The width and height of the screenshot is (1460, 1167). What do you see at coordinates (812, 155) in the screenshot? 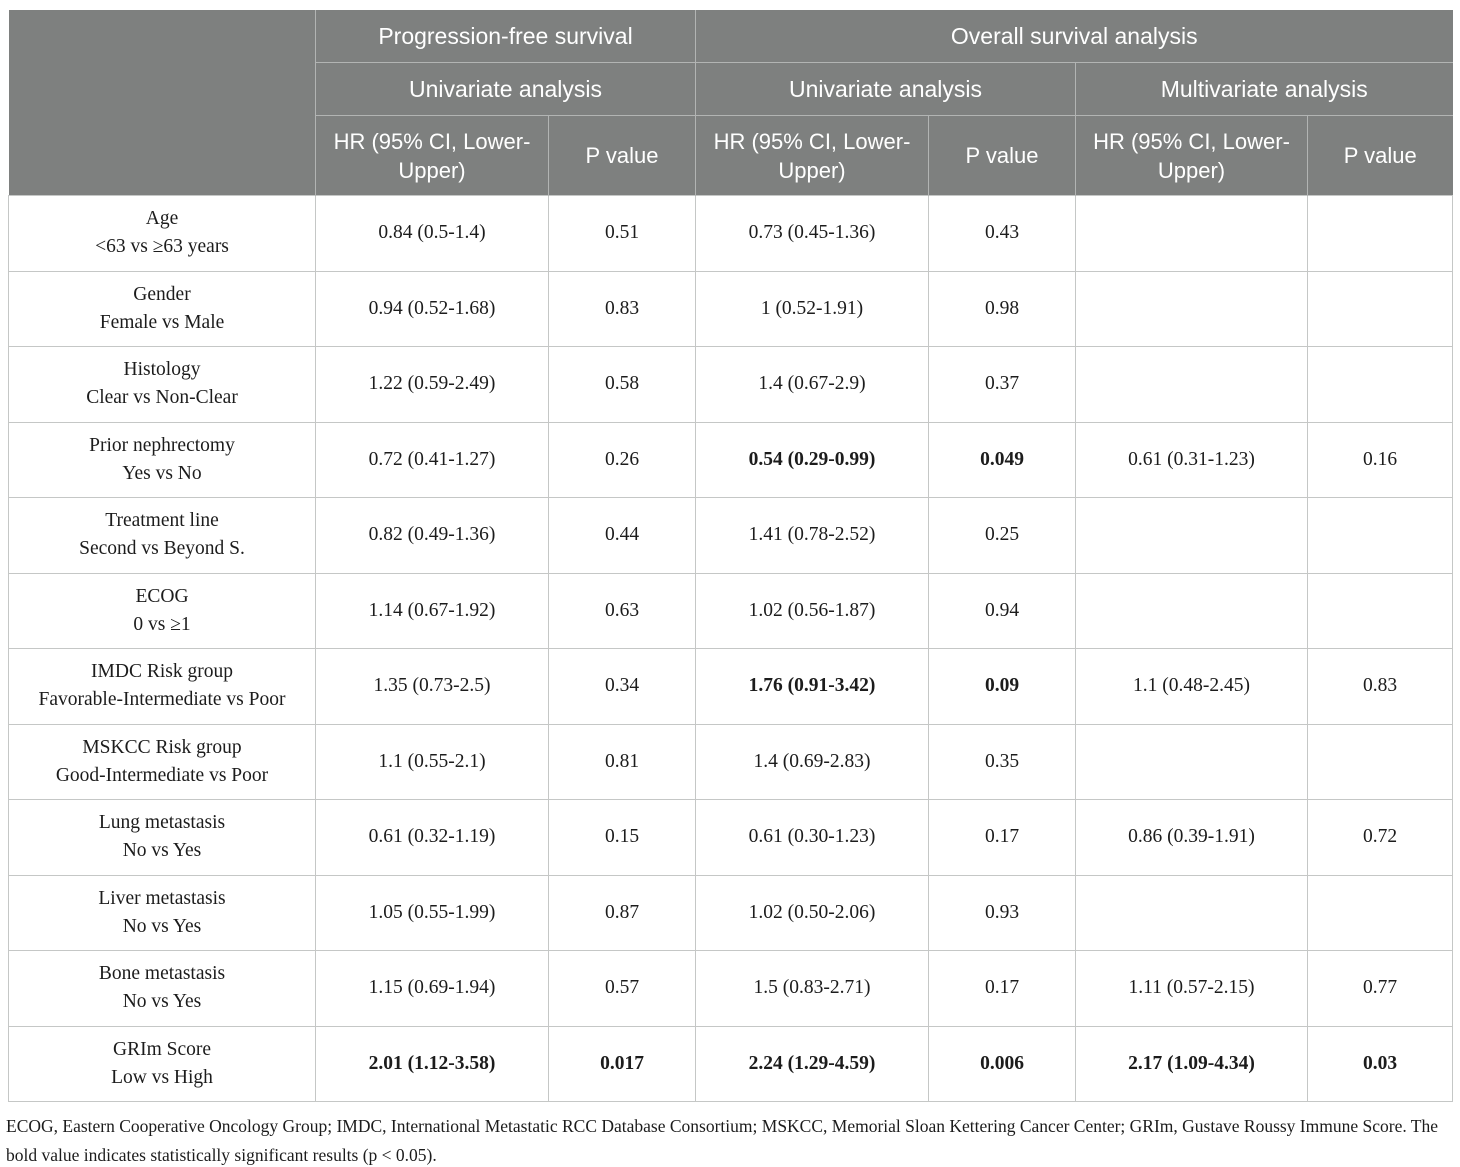
I see `header-os-uni-hr: HR (95% CI, Lower-Upper)` at bounding box center [812, 155].